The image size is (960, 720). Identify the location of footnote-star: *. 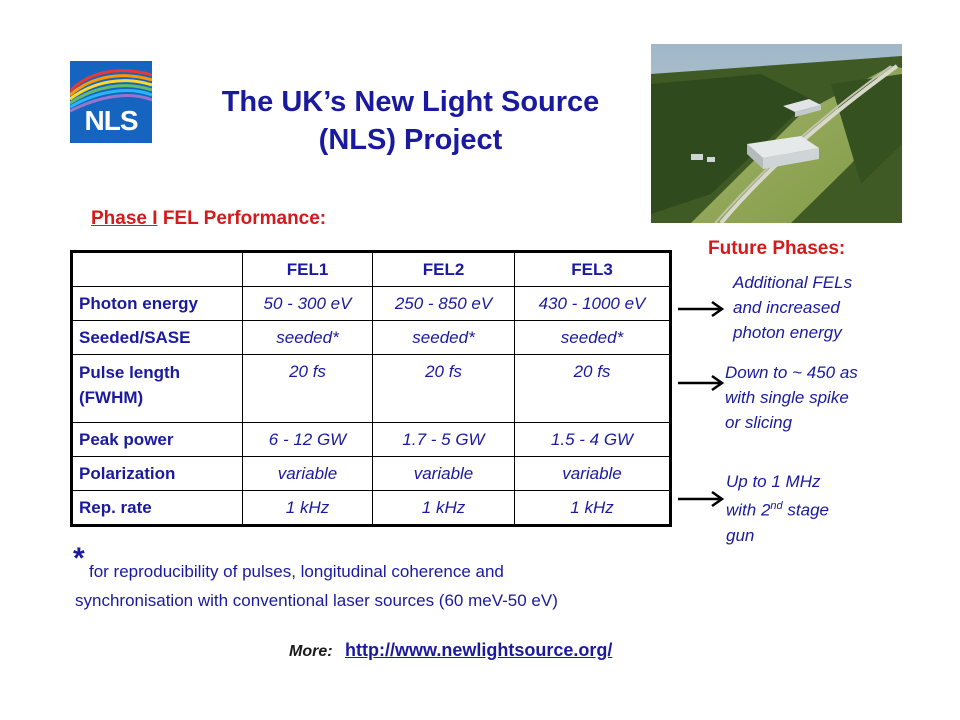
(79, 558).